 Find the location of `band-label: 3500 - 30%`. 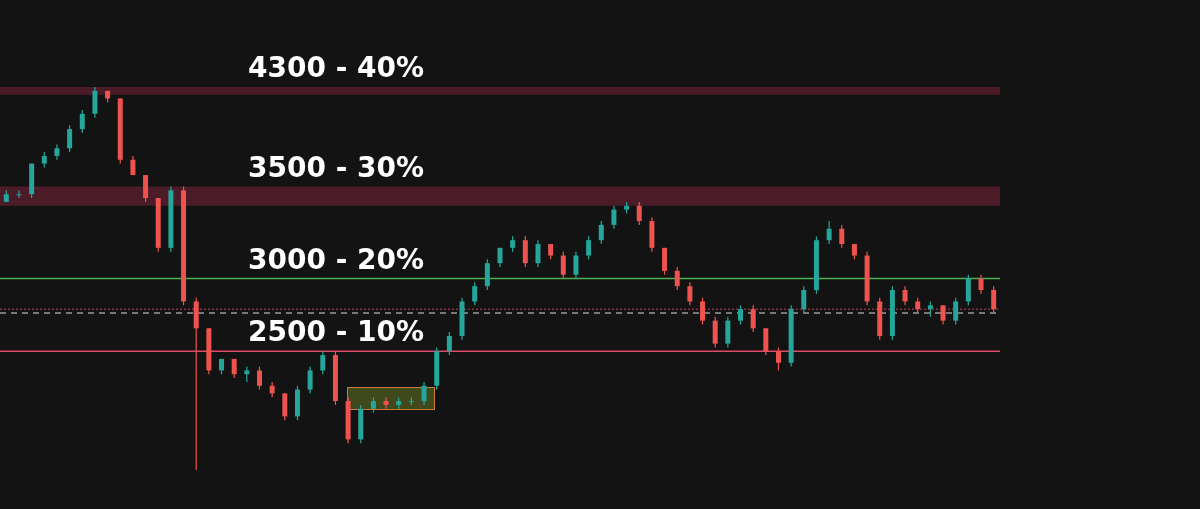

band-label: 3500 - 30% is located at coordinates (336, 167).